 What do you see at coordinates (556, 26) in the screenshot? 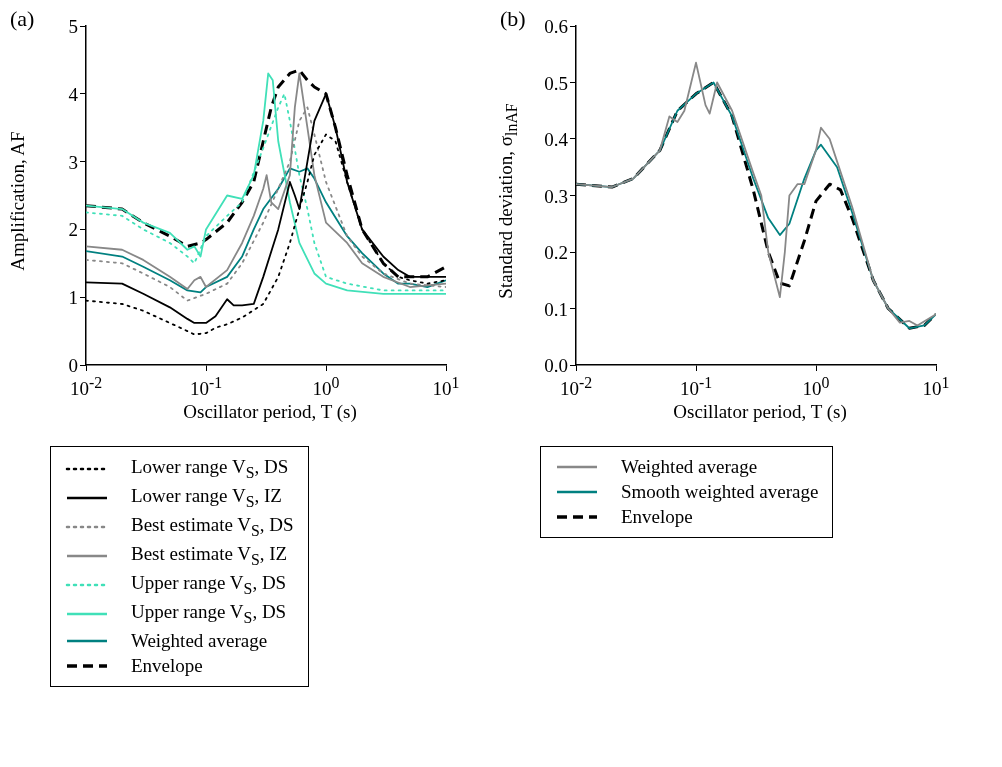
I see `y-tick-label: 0.6` at bounding box center [556, 26].